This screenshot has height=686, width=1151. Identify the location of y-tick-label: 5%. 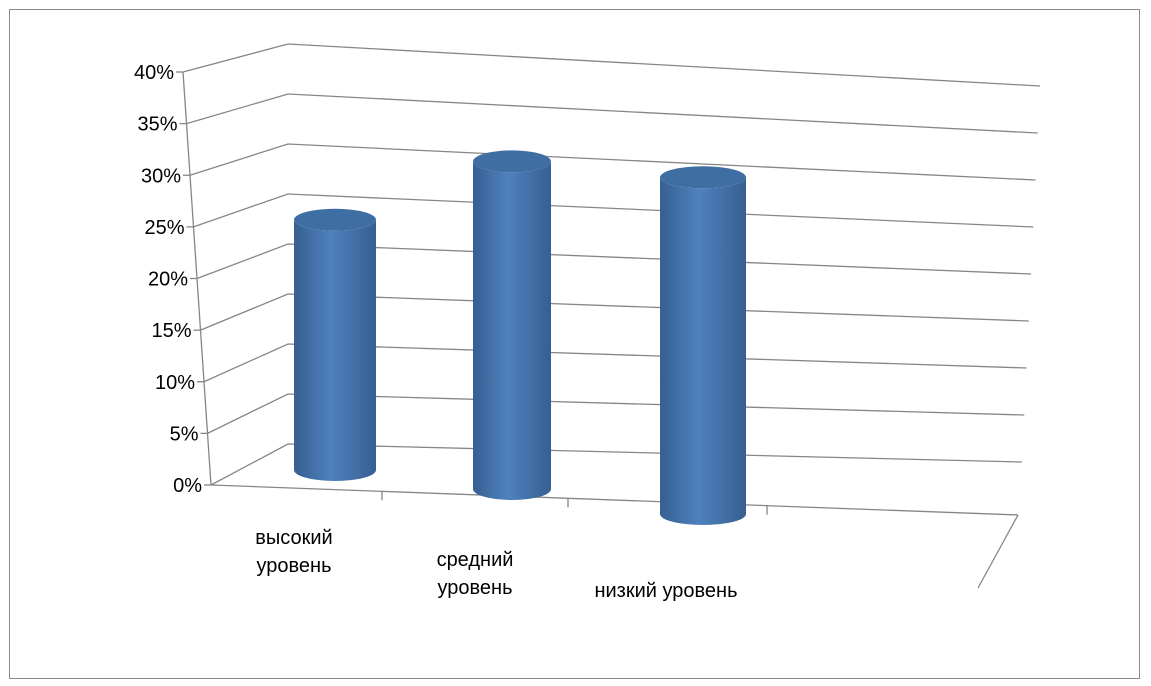
(184, 434).